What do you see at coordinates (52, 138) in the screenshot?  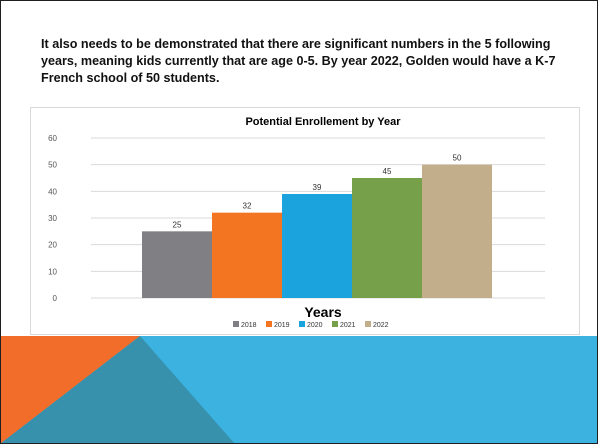 I see `y-tick-label: 60` at bounding box center [52, 138].